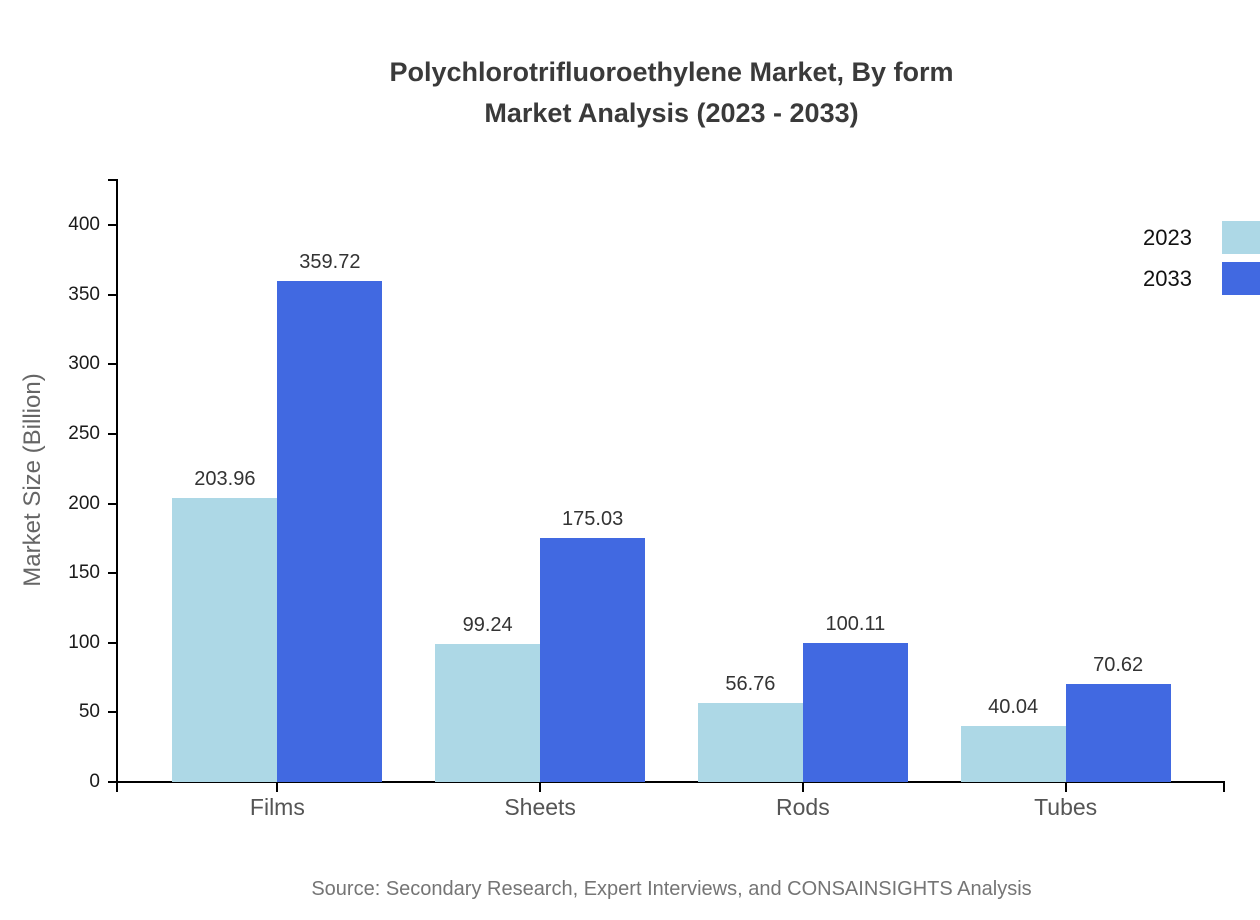 The width and height of the screenshot is (1260, 920). Describe the element at coordinates (803, 807) in the screenshot. I see `x-category-label: Rods` at that location.